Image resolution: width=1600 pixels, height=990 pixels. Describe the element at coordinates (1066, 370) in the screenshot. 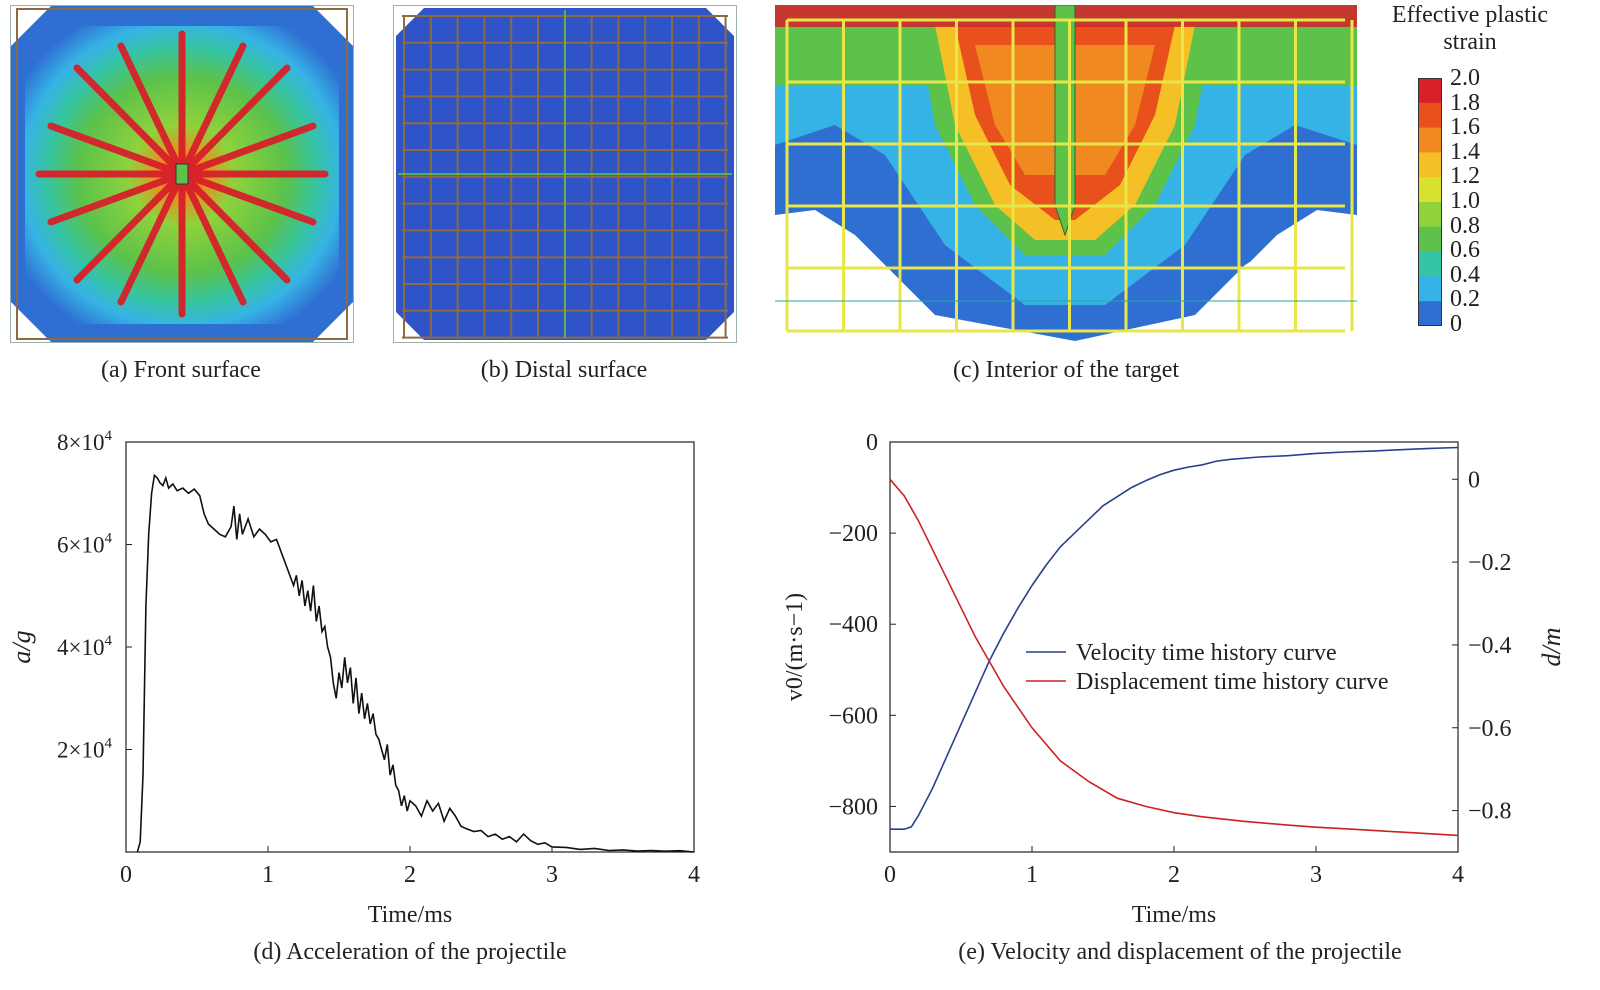

I see `panel-c-caption: (c) Interior of the target` at that location.